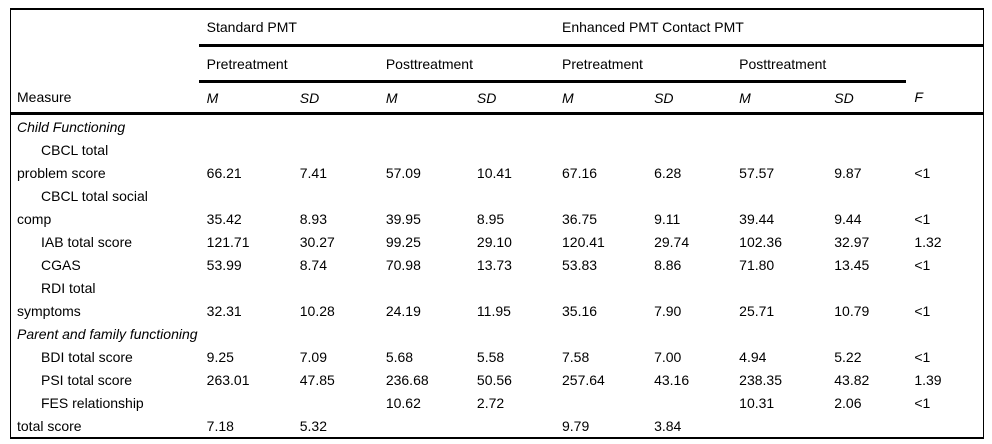 The width and height of the screenshot is (992, 444). Describe the element at coordinates (945, 98) in the screenshot. I see `stat-header-f: F` at that location.